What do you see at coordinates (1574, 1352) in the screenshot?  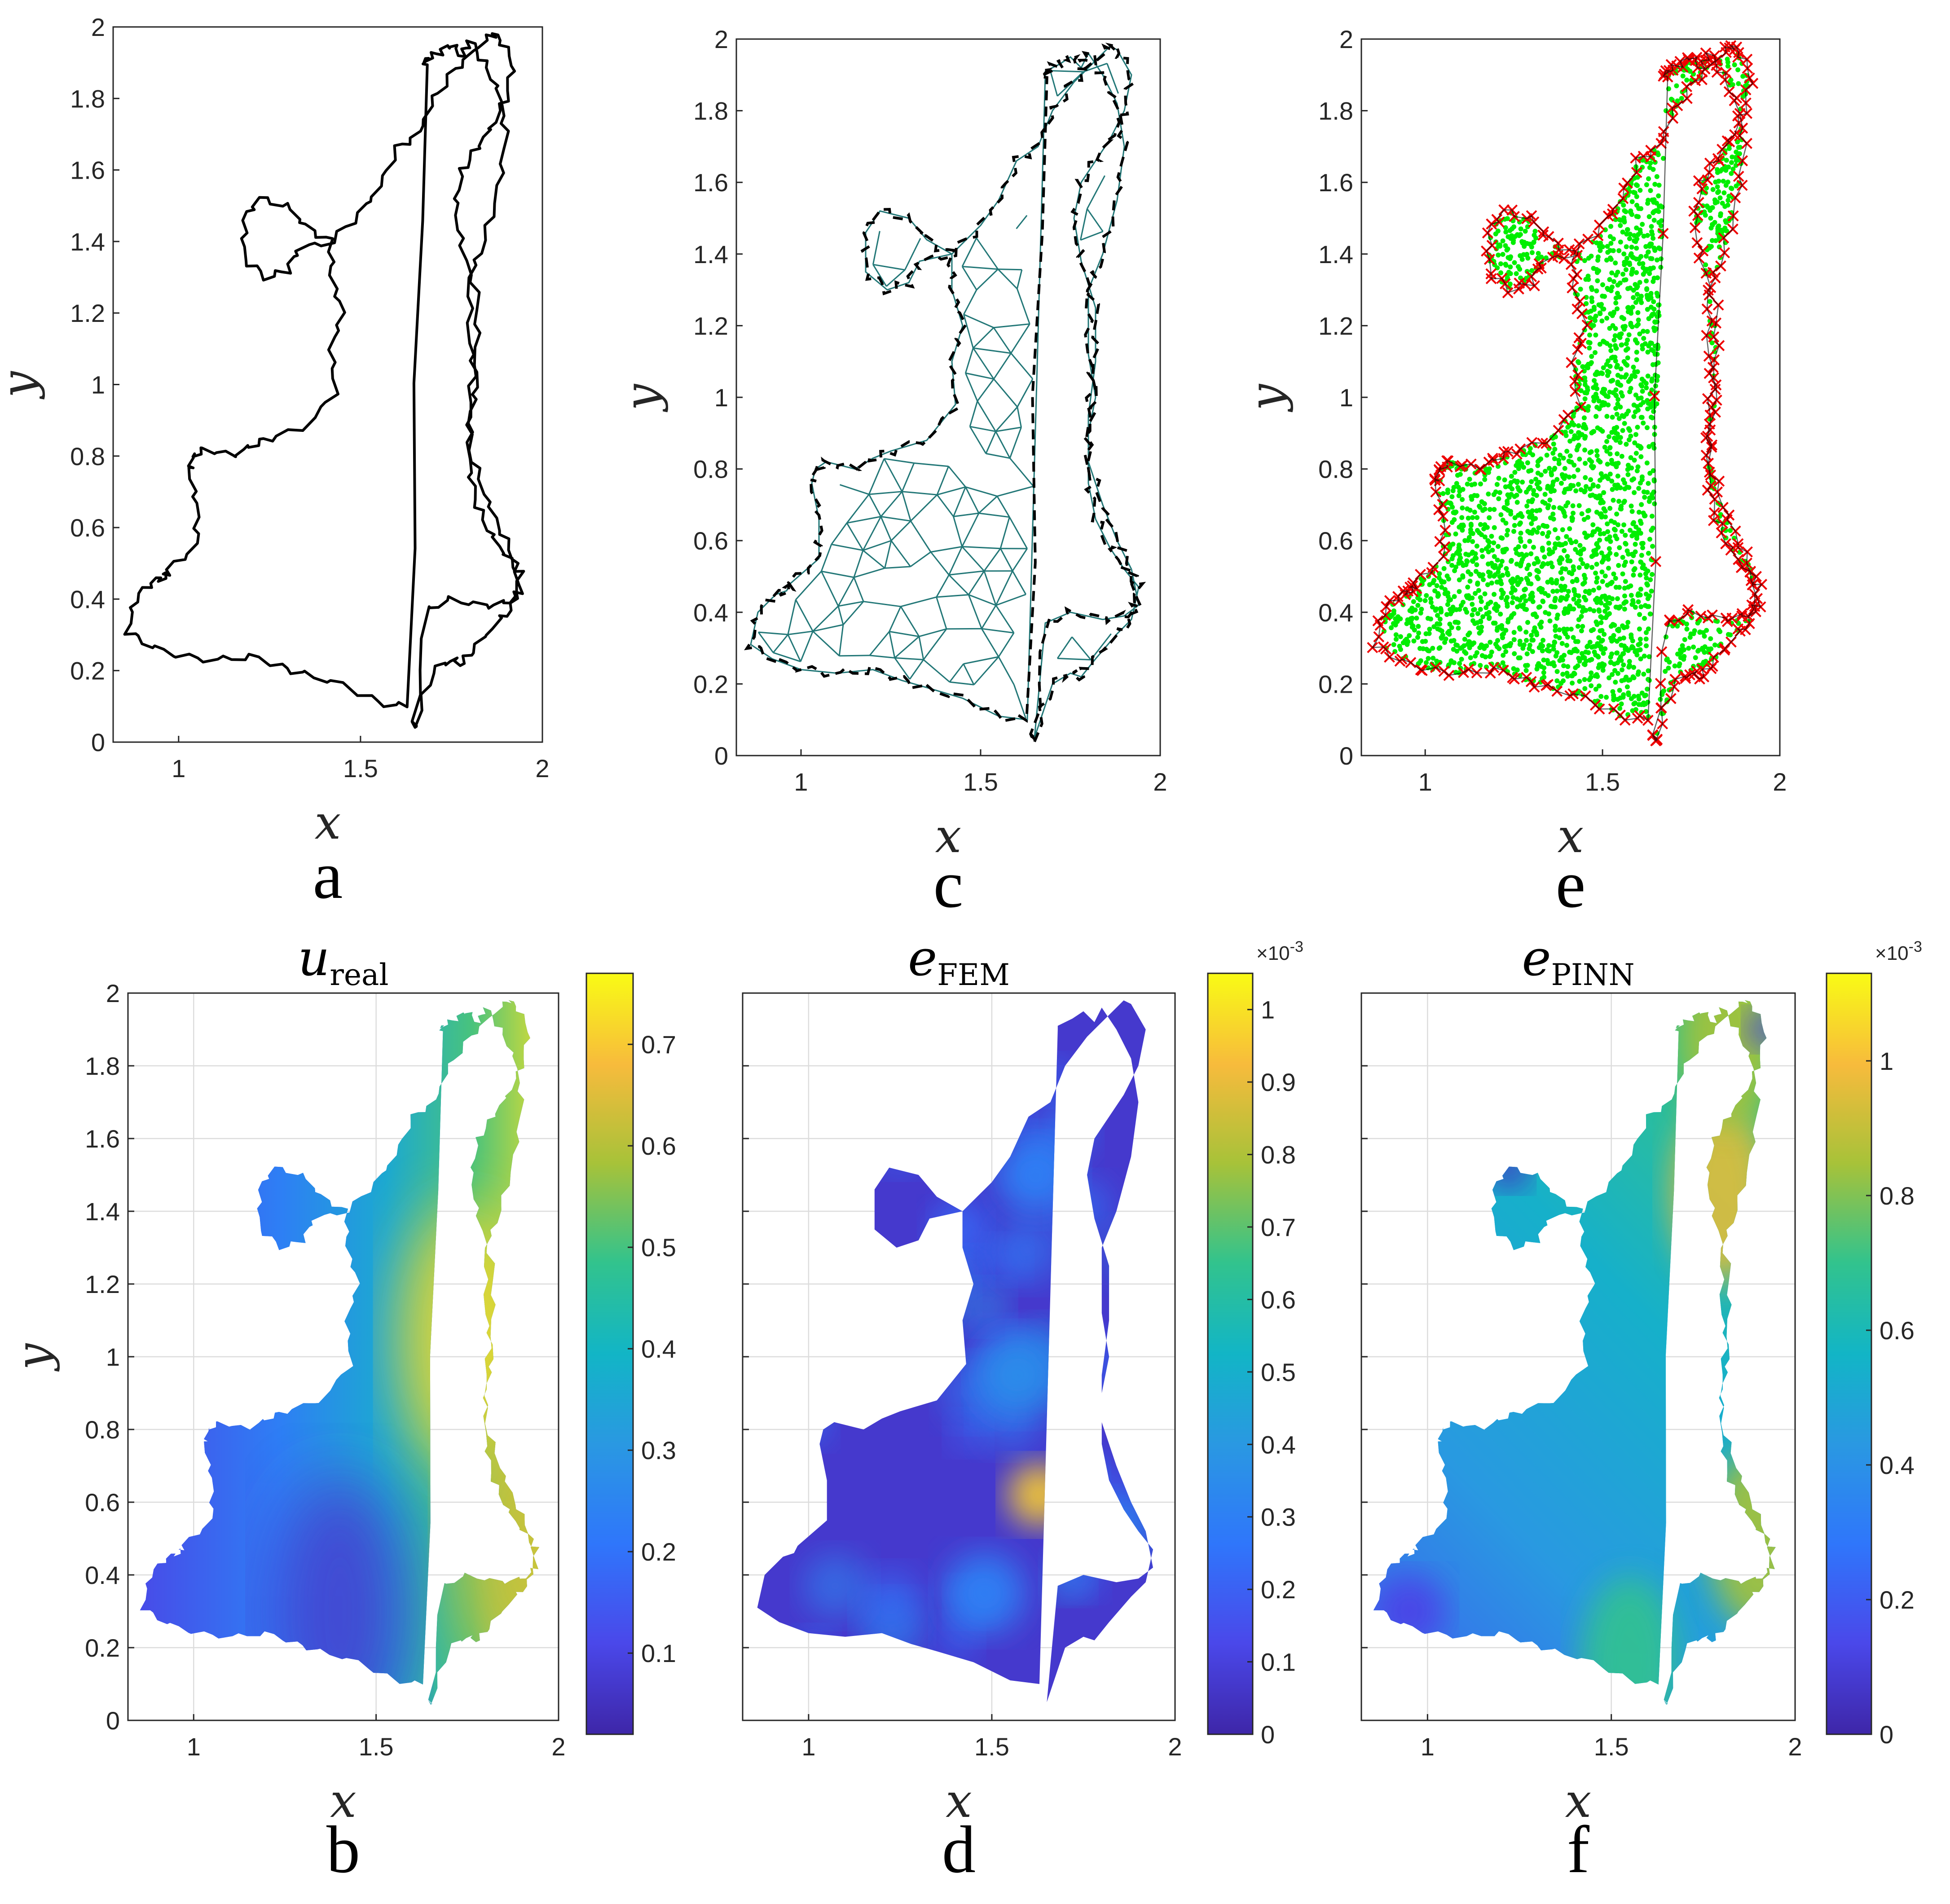 I see `heatmap-field` at bounding box center [1574, 1352].